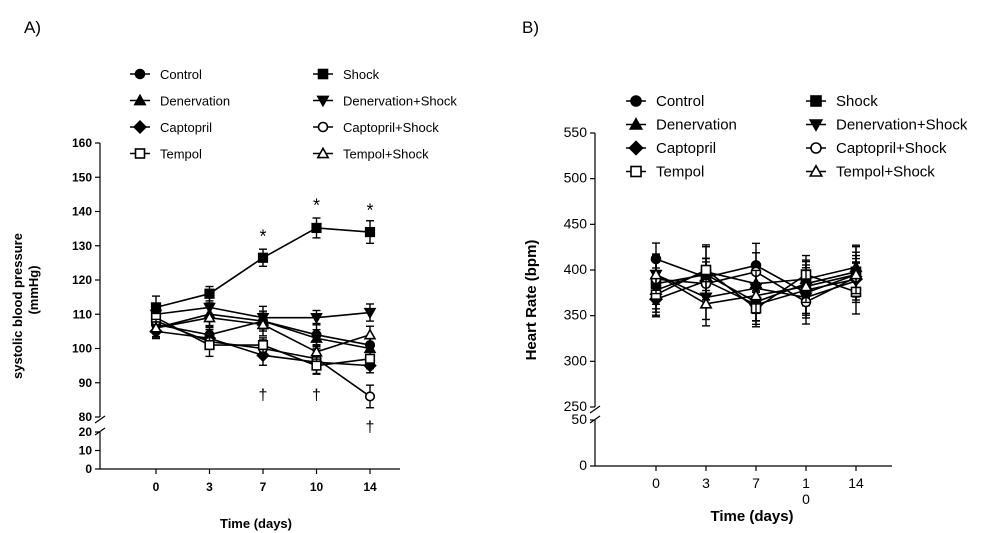 This screenshot has height=533, width=1000. I want to click on y-tick-label: 450, so click(576, 223).